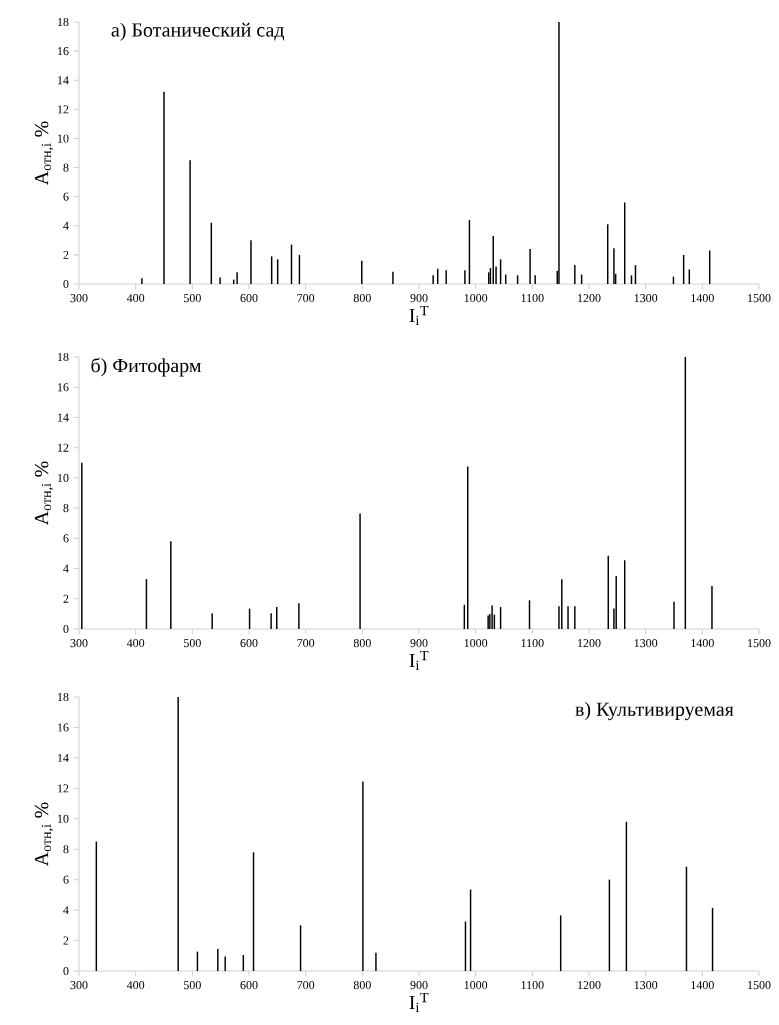 The height and width of the screenshot is (1025, 779). Describe the element at coordinates (146, 367) in the screenshot. I see `chart-title: б) Фитофарм` at that location.